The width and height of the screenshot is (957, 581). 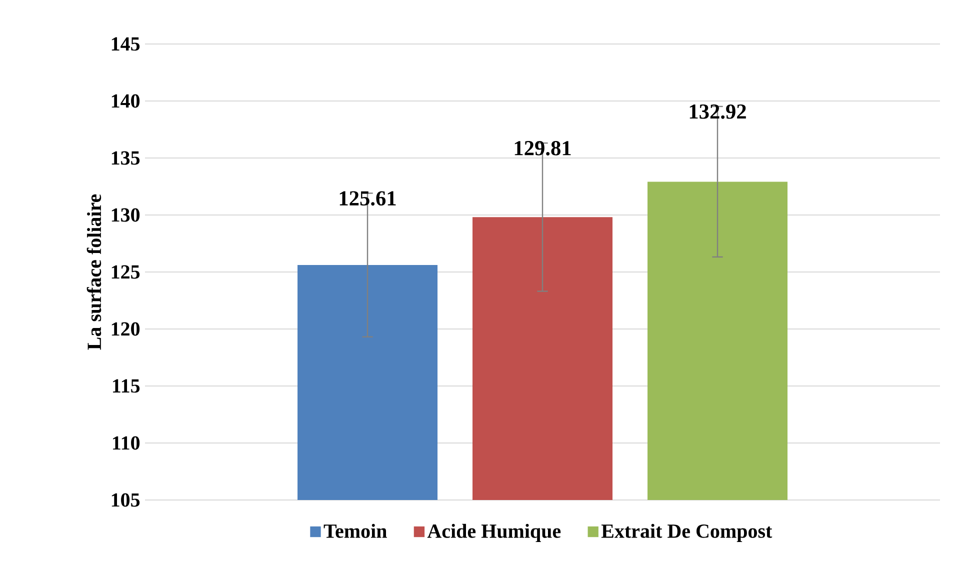 What do you see at coordinates (126, 329) in the screenshot?
I see `y-tick-label: 120` at bounding box center [126, 329].